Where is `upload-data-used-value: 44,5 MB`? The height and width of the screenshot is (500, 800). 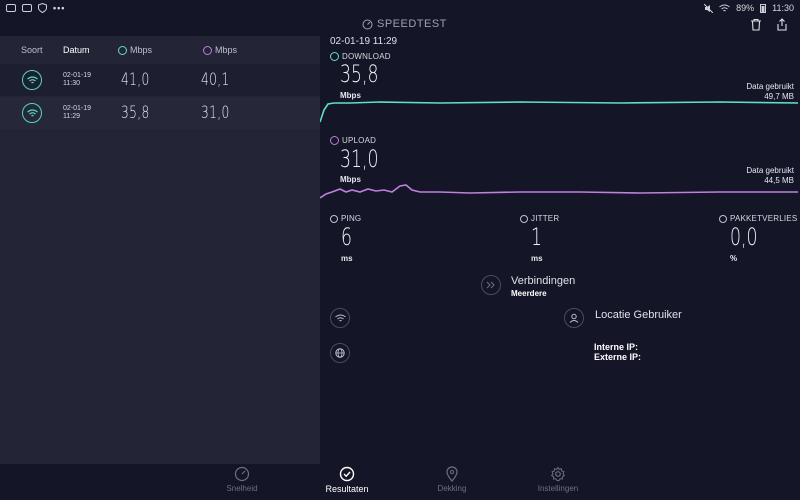 upload-data-used-value: 44,5 MB is located at coordinates (779, 180).